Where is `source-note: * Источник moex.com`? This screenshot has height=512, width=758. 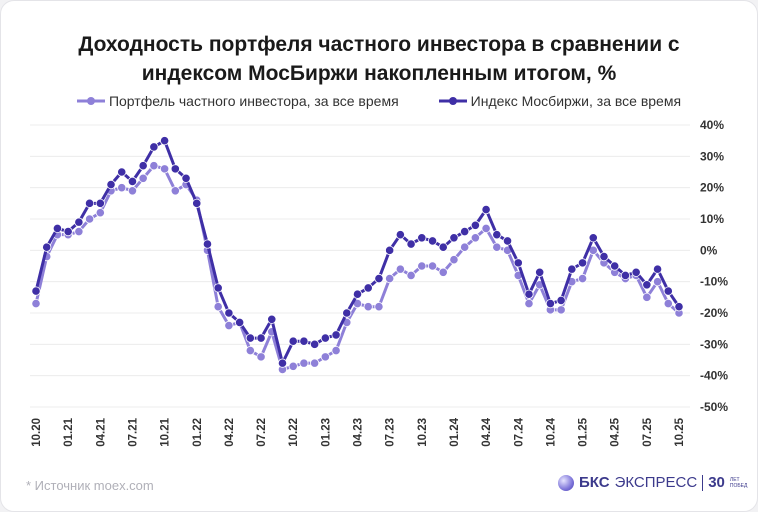
source-note: * Источник moex.com is located at coordinates (90, 485).